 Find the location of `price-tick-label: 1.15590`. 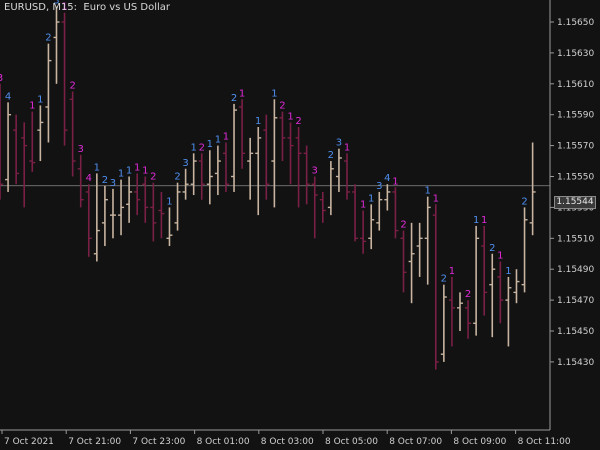

price-tick-label: 1.15590 is located at coordinates (575, 116).